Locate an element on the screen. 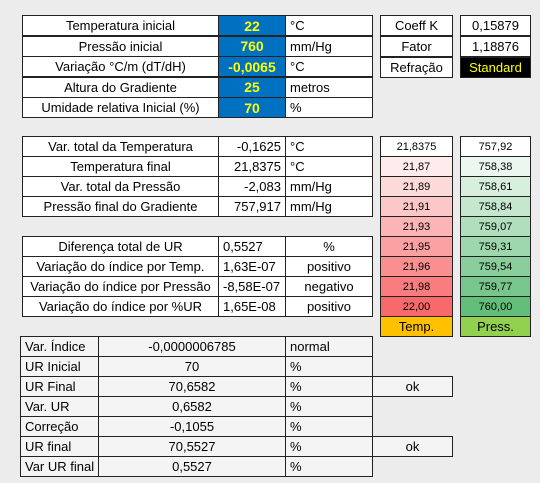  input-label: Umidade relativa Inicial (%) is located at coordinates (120, 107).